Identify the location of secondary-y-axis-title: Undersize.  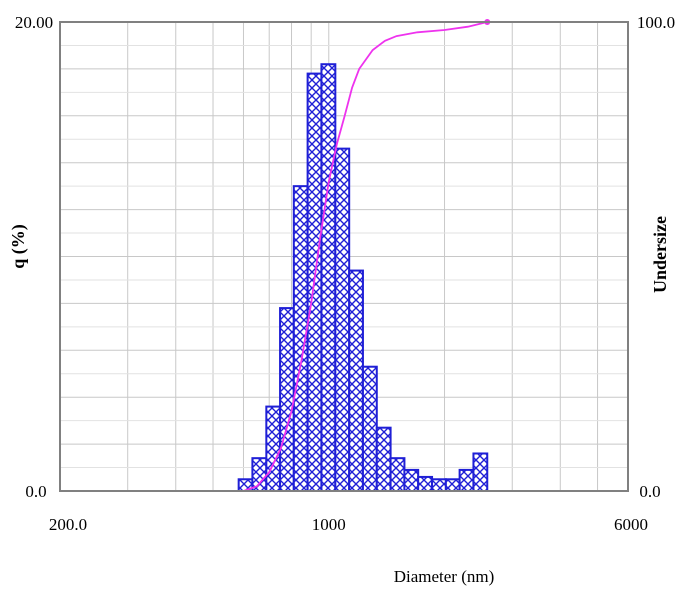
(660, 254).